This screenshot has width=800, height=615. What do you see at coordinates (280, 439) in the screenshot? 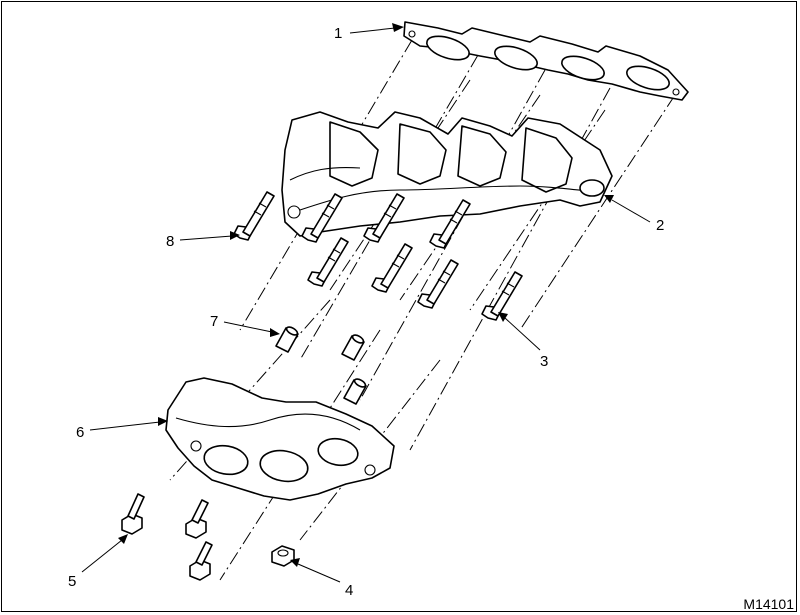
I see `heat-shield` at bounding box center [280, 439].